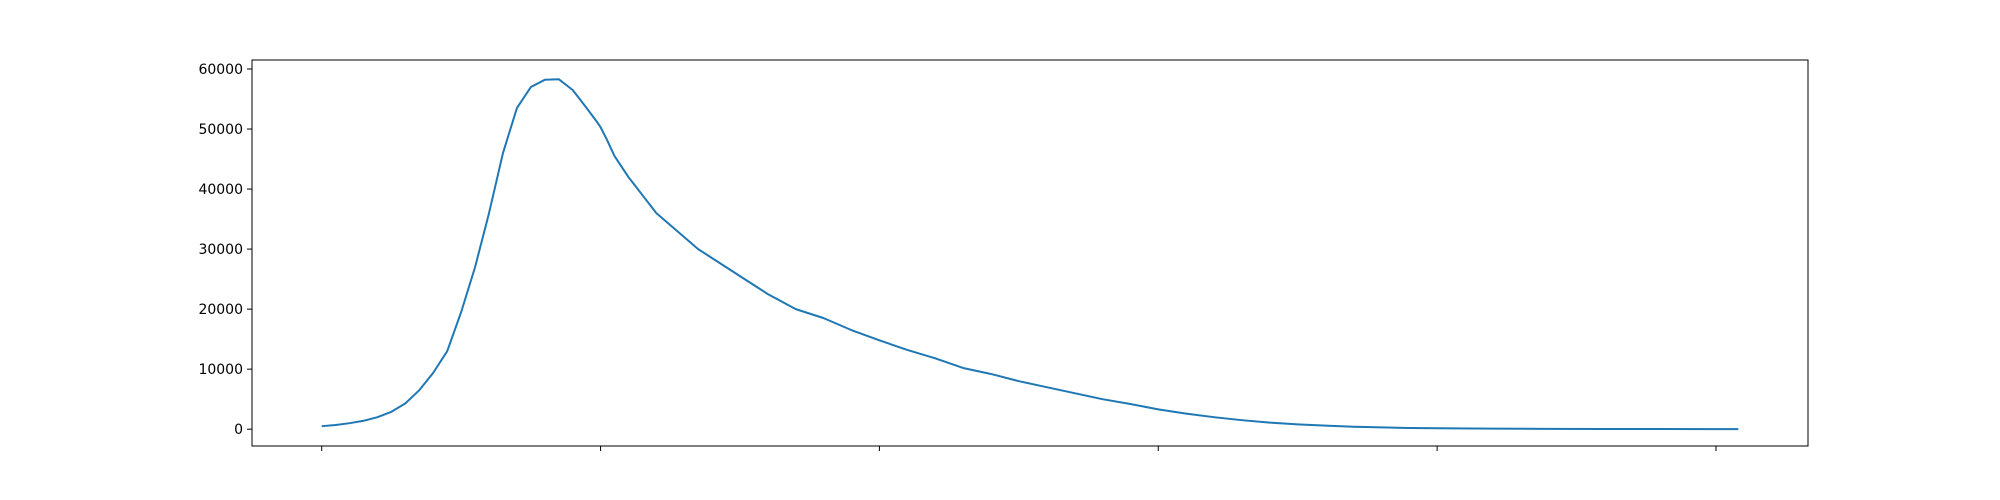 The height and width of the screenshot is (500, 2000). I want to click on y-tick-label: 10000, so click(220, 370).